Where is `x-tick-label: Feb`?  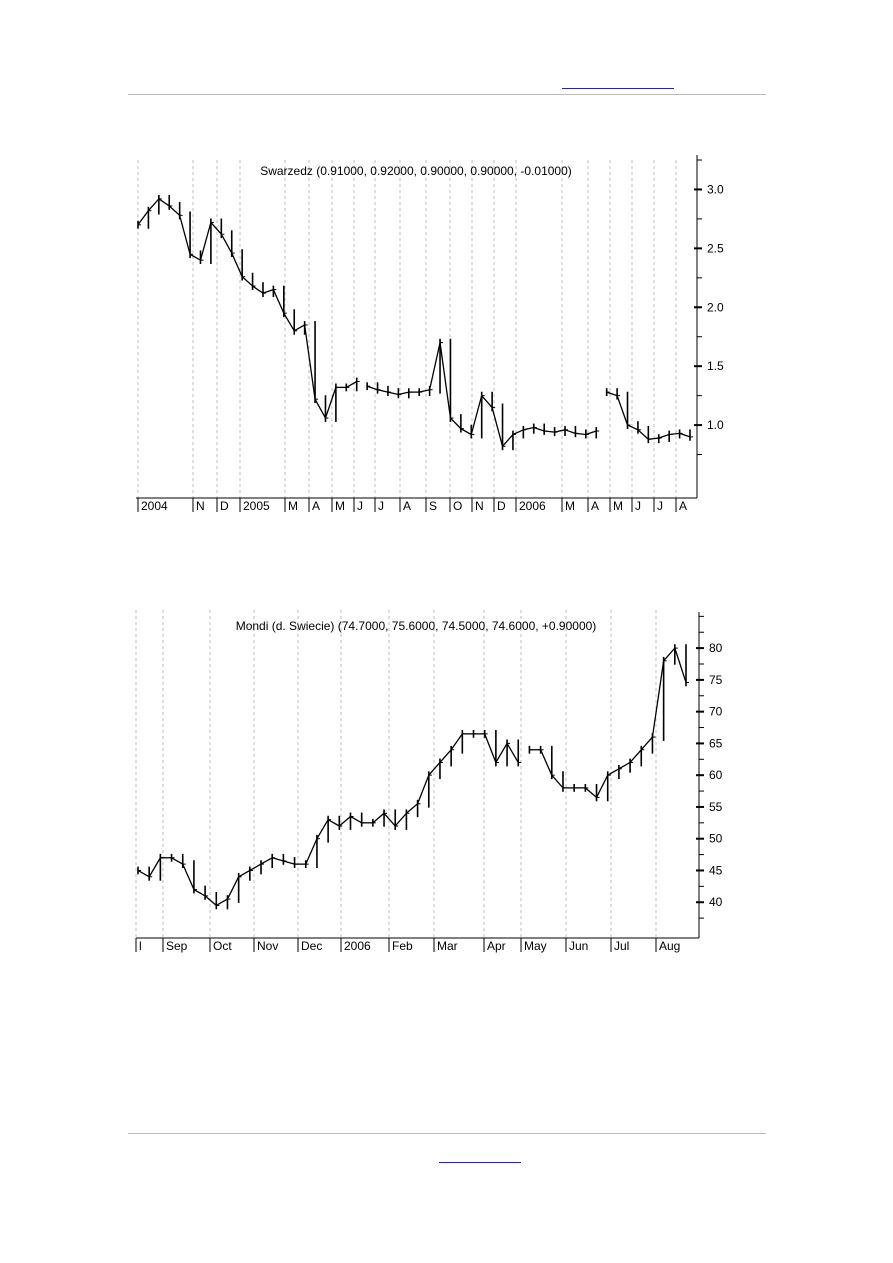 x-tick-label: Feb is located at coordinates (402, 946).